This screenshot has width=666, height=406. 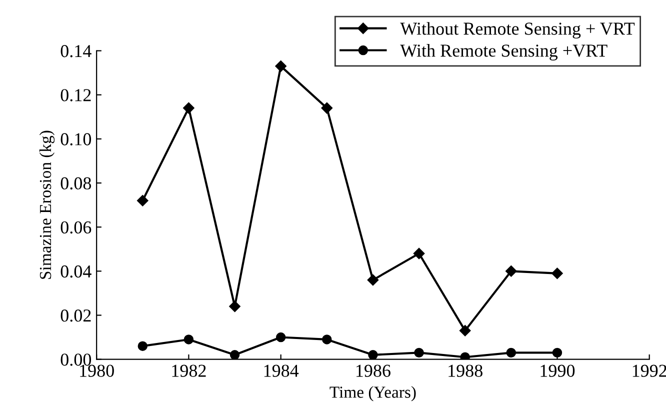 What do you see at coordinates (76, 271) in the screenshot?
I see `y-tick-label: 0.04` at bounding box center [76, 271].